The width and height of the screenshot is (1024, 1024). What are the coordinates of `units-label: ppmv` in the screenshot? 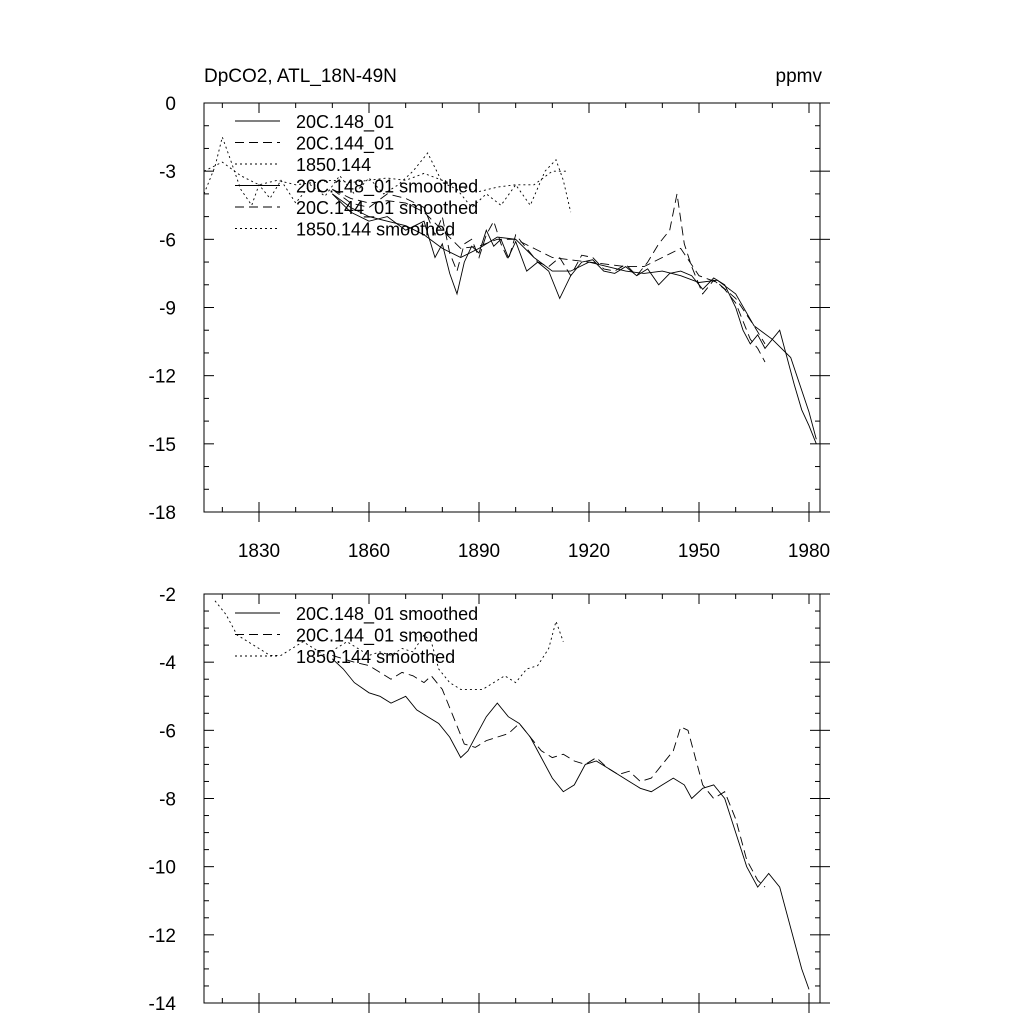 It's located at (799, 76).